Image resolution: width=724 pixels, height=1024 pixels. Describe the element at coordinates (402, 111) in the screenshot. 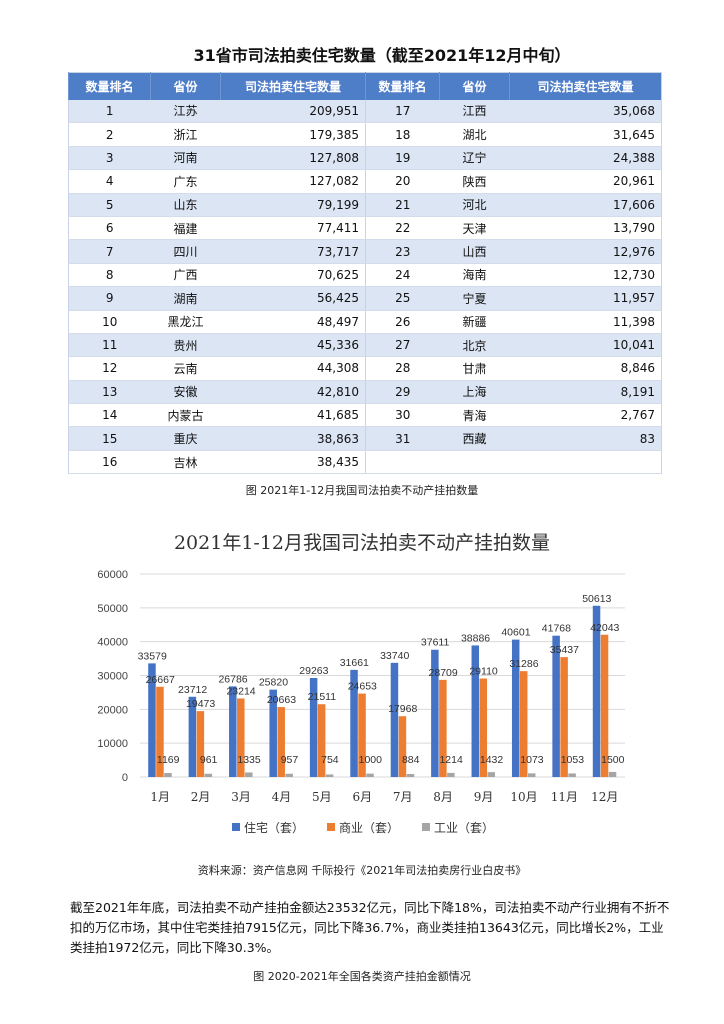

I see `cell-rank: 17` at that location.